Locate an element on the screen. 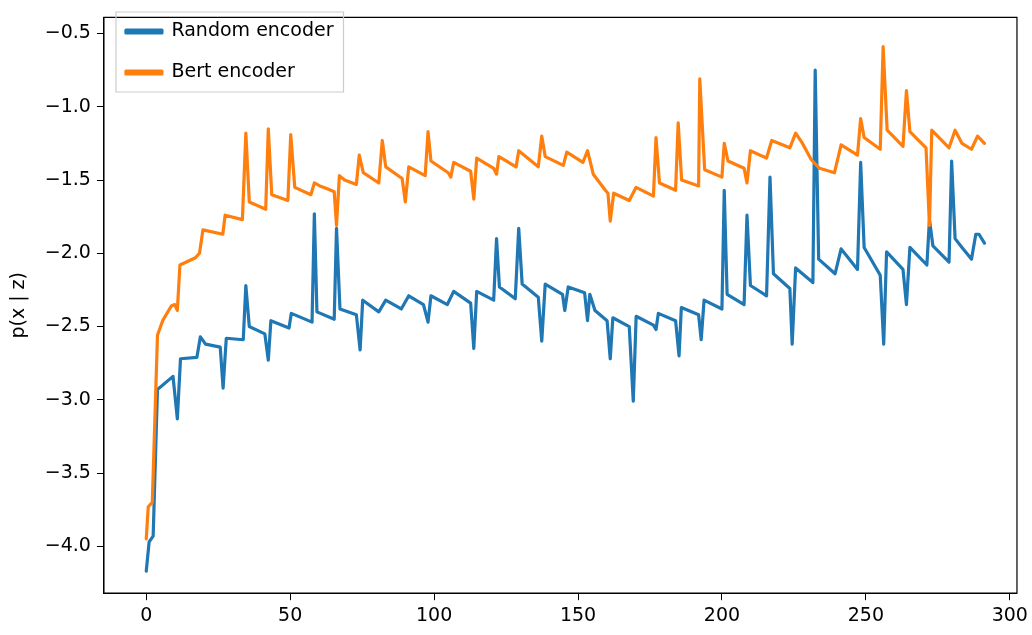 The height and width of the screenshot is (635, 1032). x-tick-label: 200 is located at coordinates (722, 613).